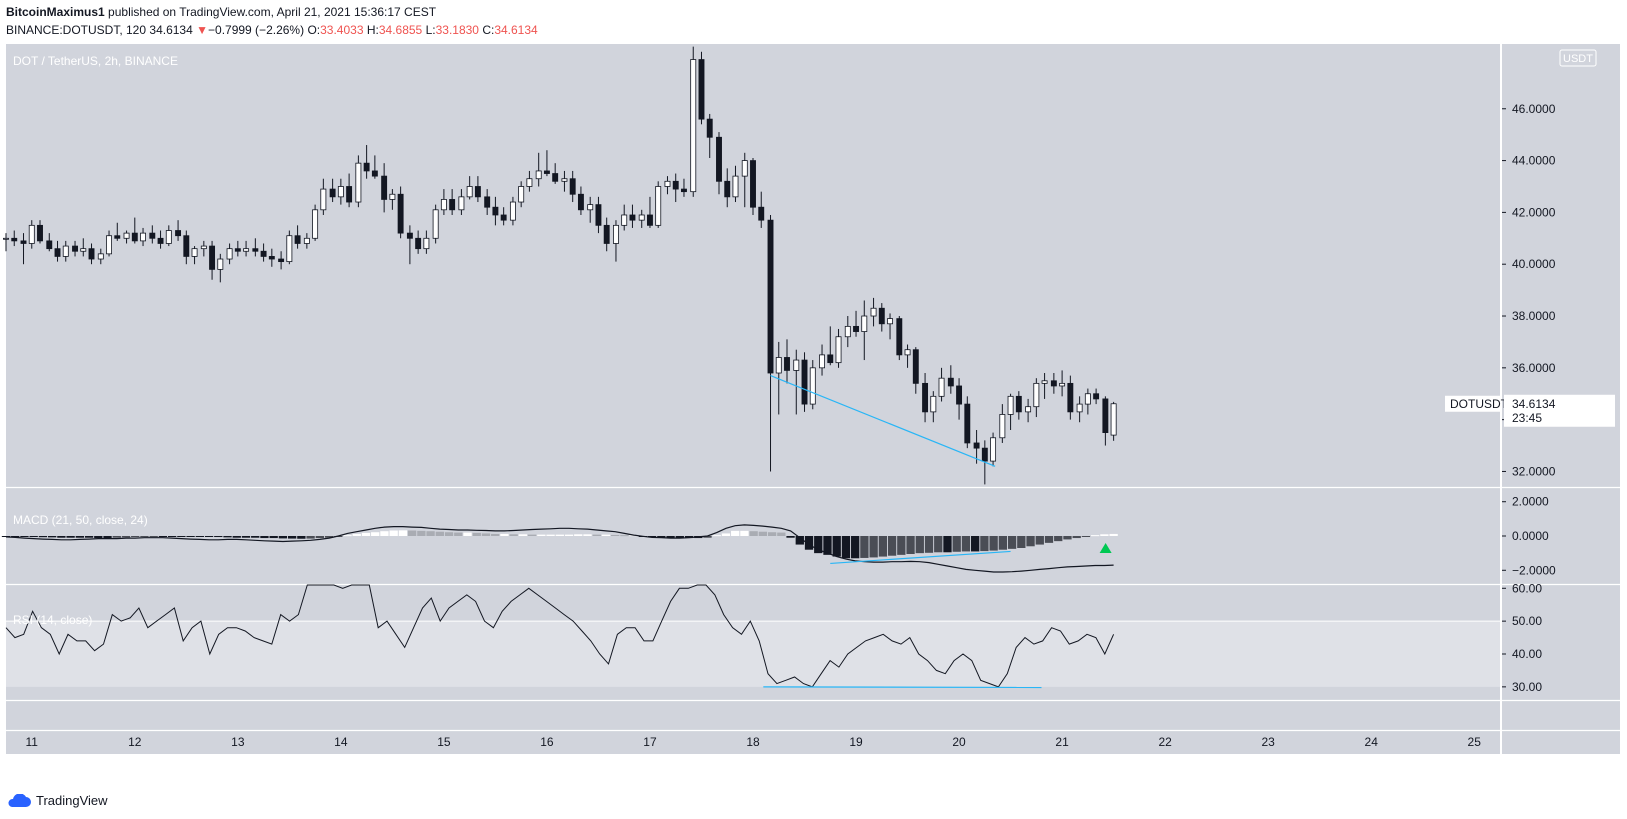 The height and width of the screenshot is (819, 1627). Describe the element at coordinates (430, 30) in the screenshot. I see `low-label: L:` at that location.